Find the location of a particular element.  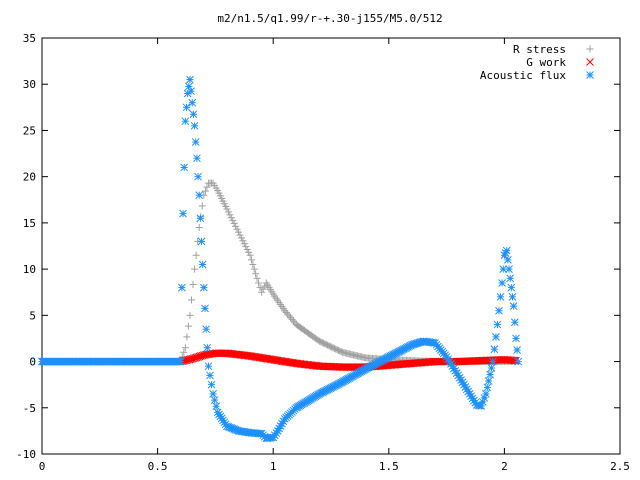

y-tick-label: -5 is located at coordinates (29, 408).